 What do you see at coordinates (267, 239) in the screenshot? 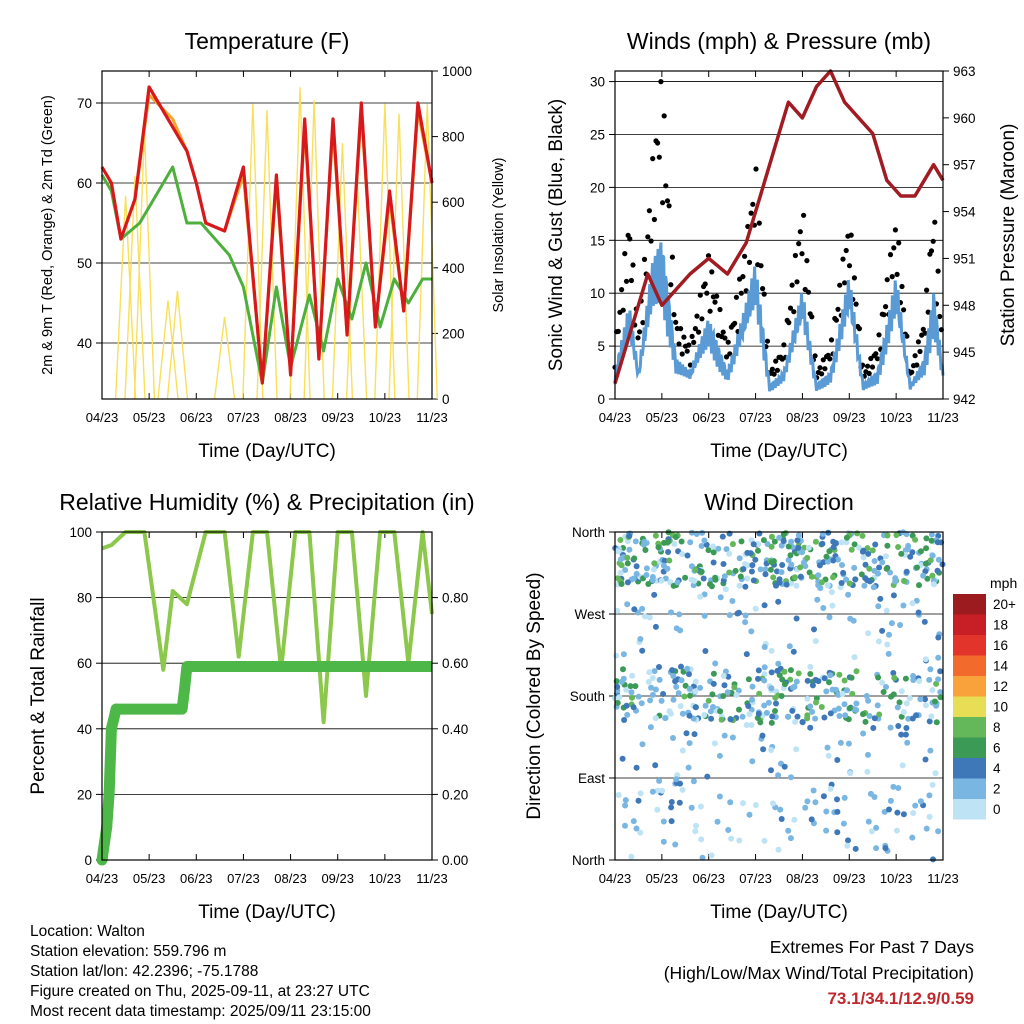
I see `temp9m-line` at bounding box center [267, 239].